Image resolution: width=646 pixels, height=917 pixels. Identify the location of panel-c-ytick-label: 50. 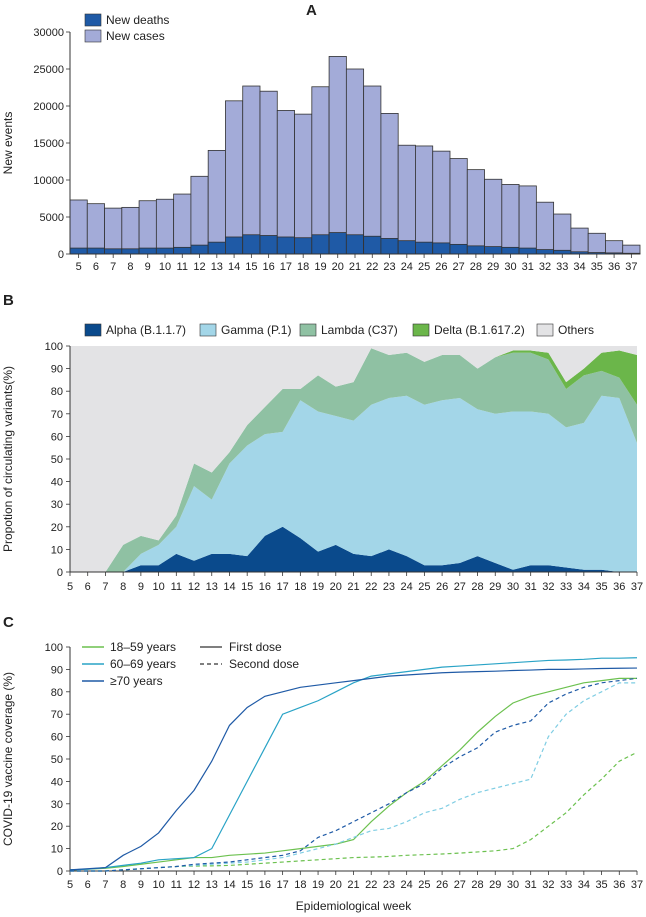
(57, 760).